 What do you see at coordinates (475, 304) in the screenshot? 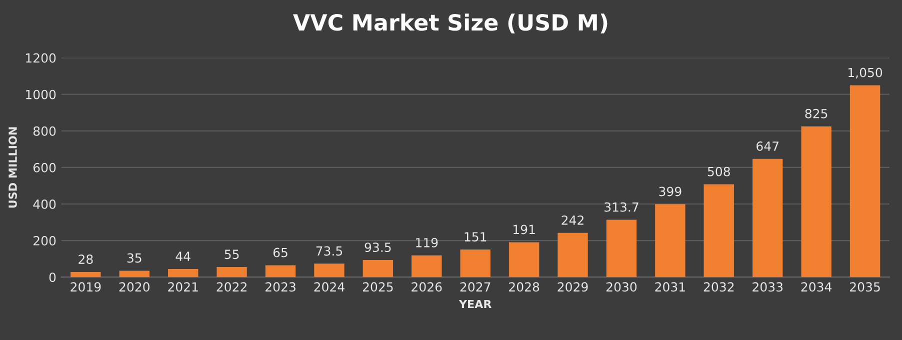
I see `x-axis-title: YEAR` at bounding box center [475, 304].